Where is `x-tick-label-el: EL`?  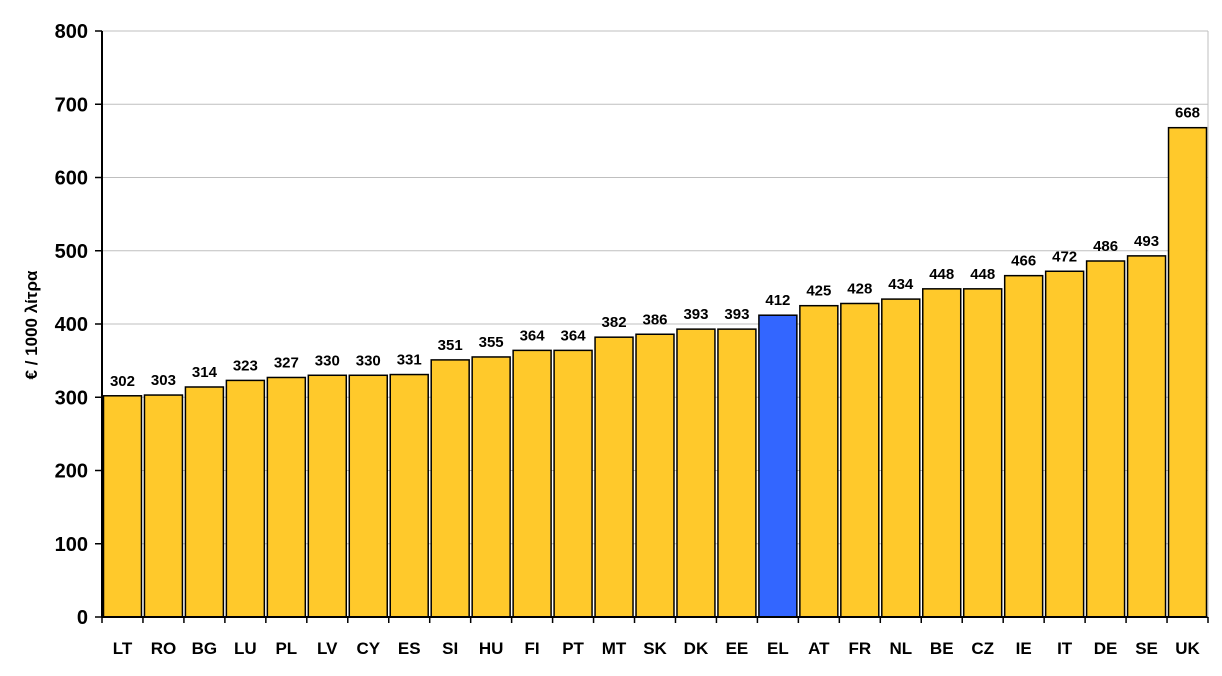
x-tick-label-el: EL is located at coordinates (778, 648).